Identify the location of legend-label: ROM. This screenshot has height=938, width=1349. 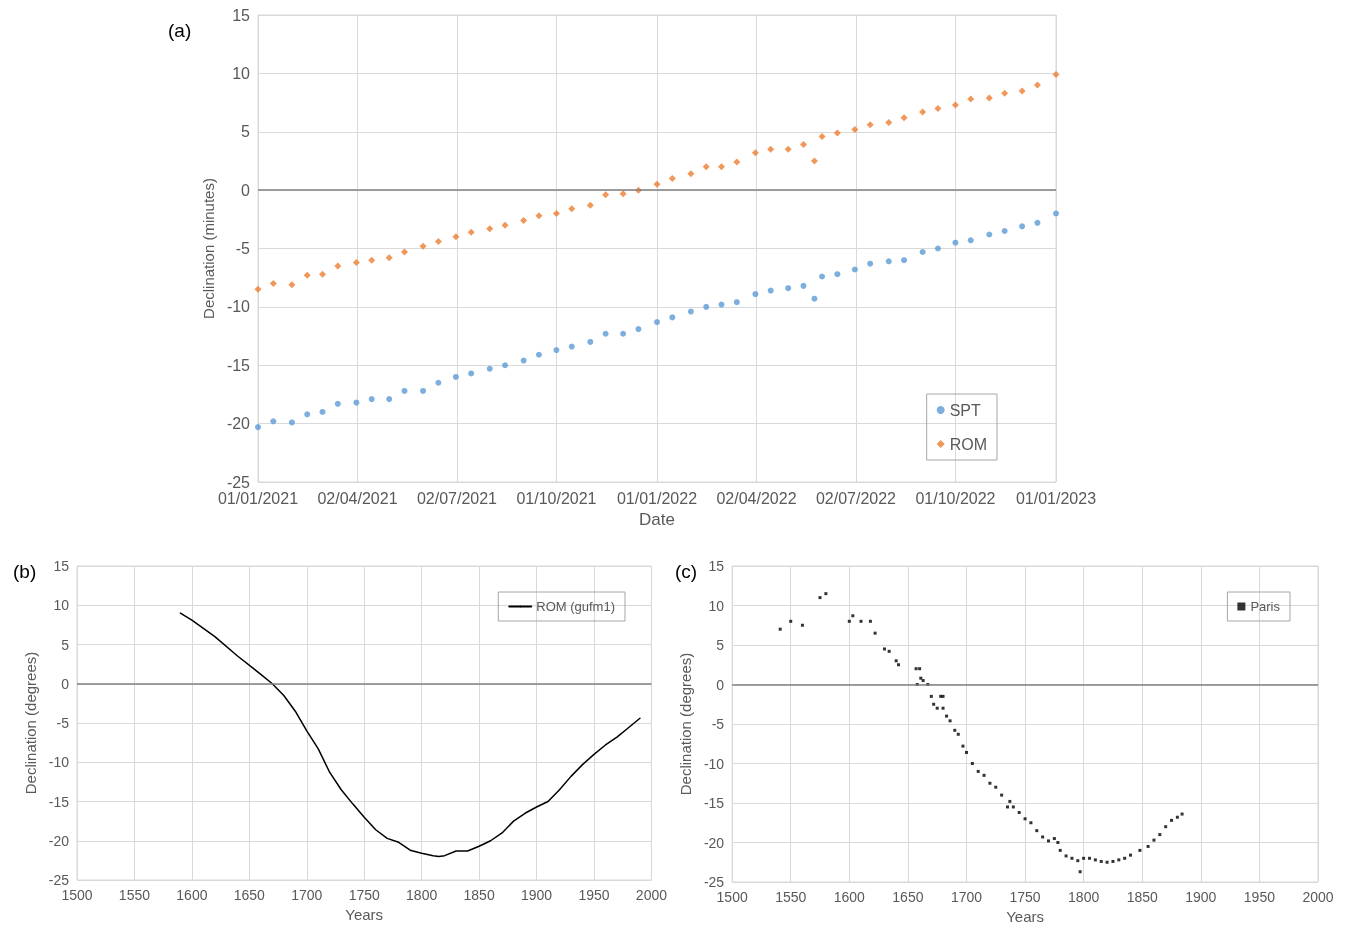
(968, 444).